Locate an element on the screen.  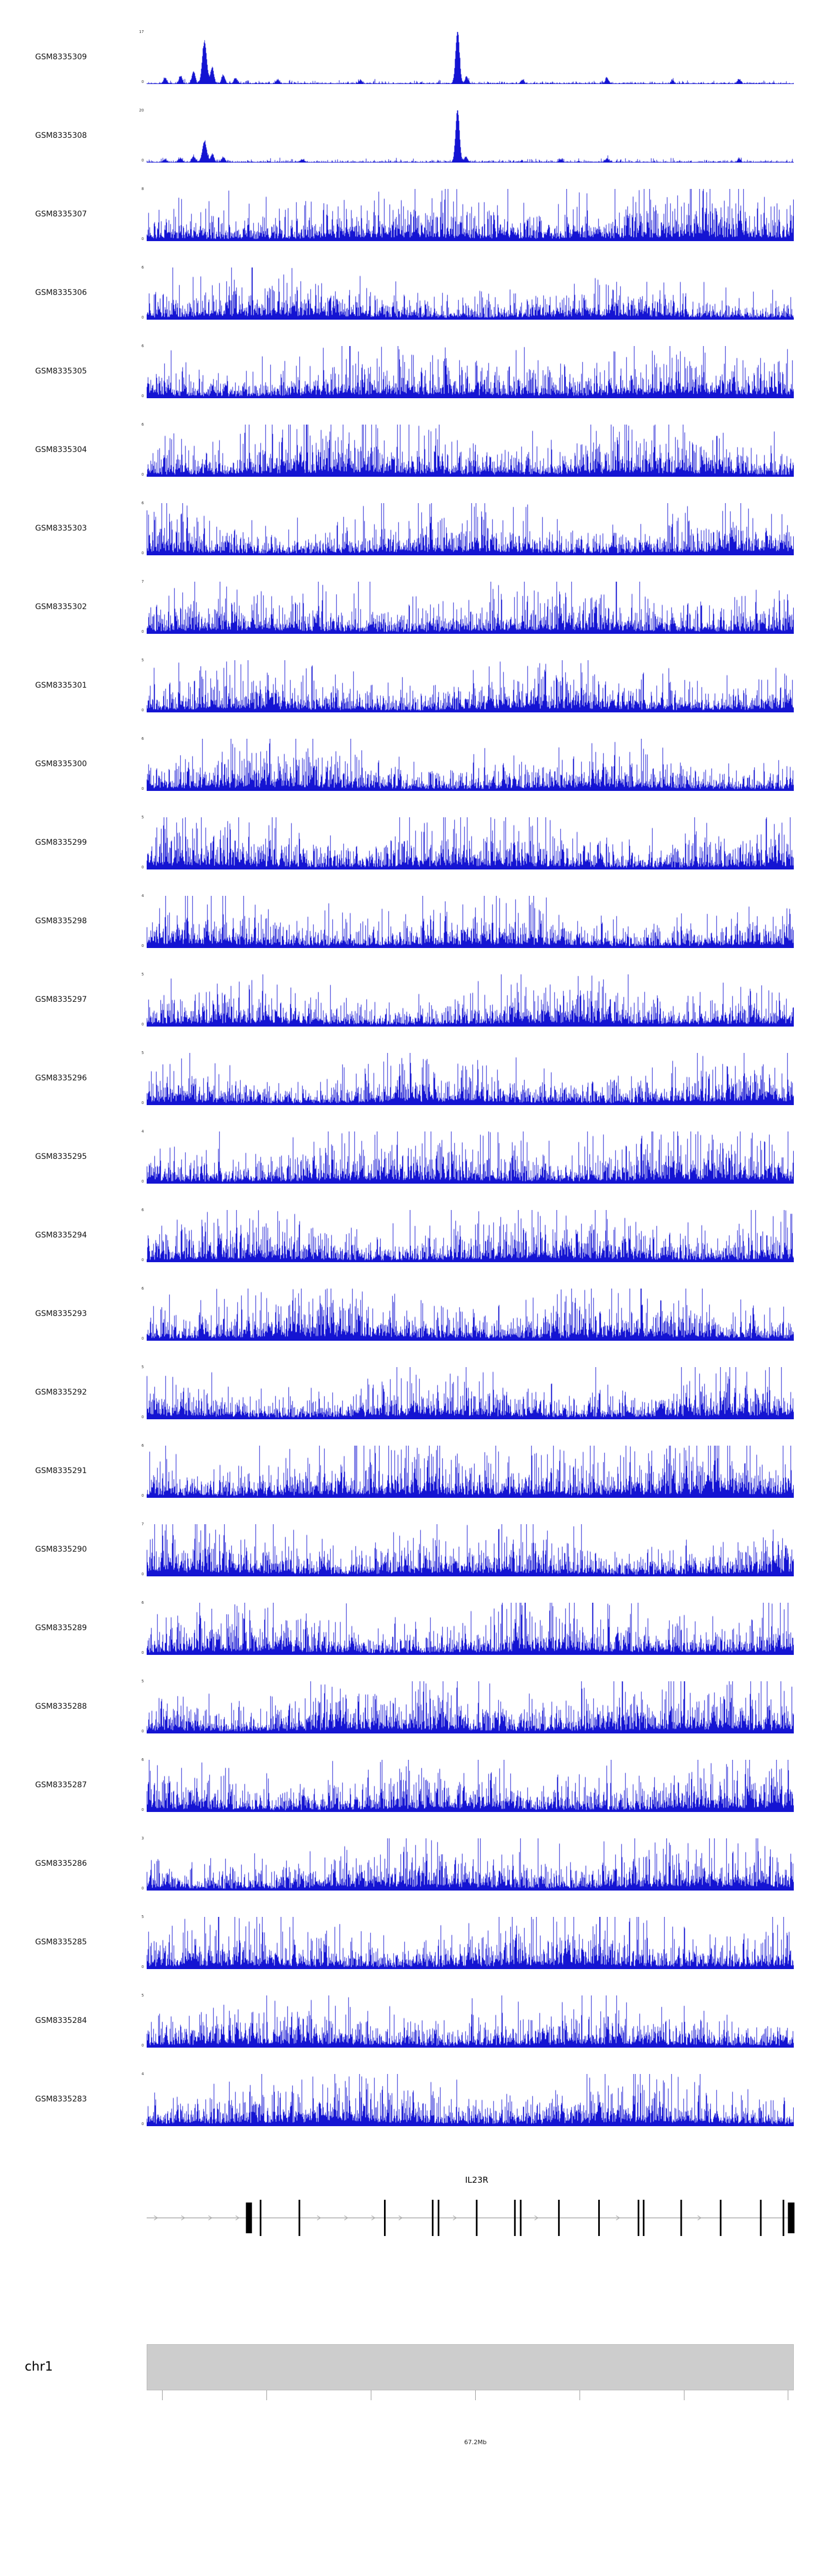
y-axis-max-label: 3 is located at coordinates (142, 1838).